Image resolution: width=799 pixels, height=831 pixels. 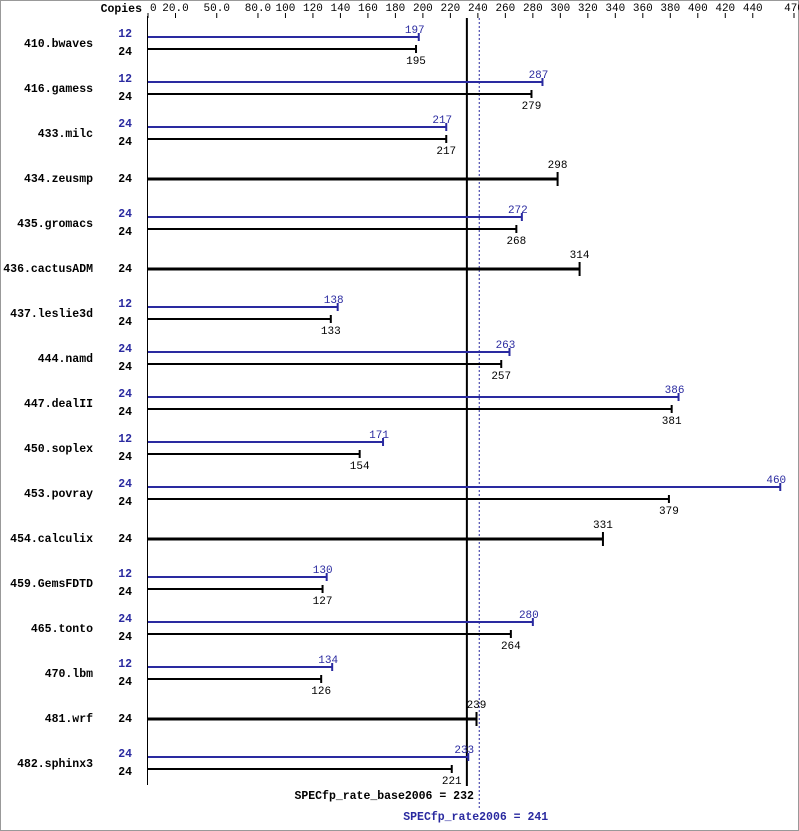 What do you see at coordinates (672, 422) in the screenshot?
I see `base-value-label: 381` at bounding box center [672, 422].